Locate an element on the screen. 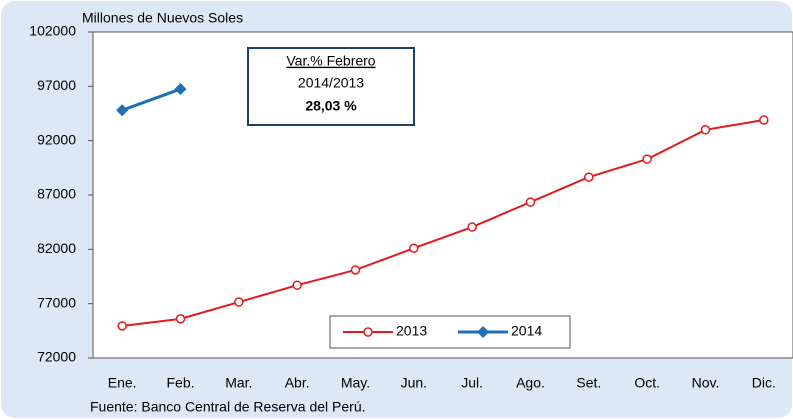  annotation-period: 2014/2013 is located at coordinates (331, 83).